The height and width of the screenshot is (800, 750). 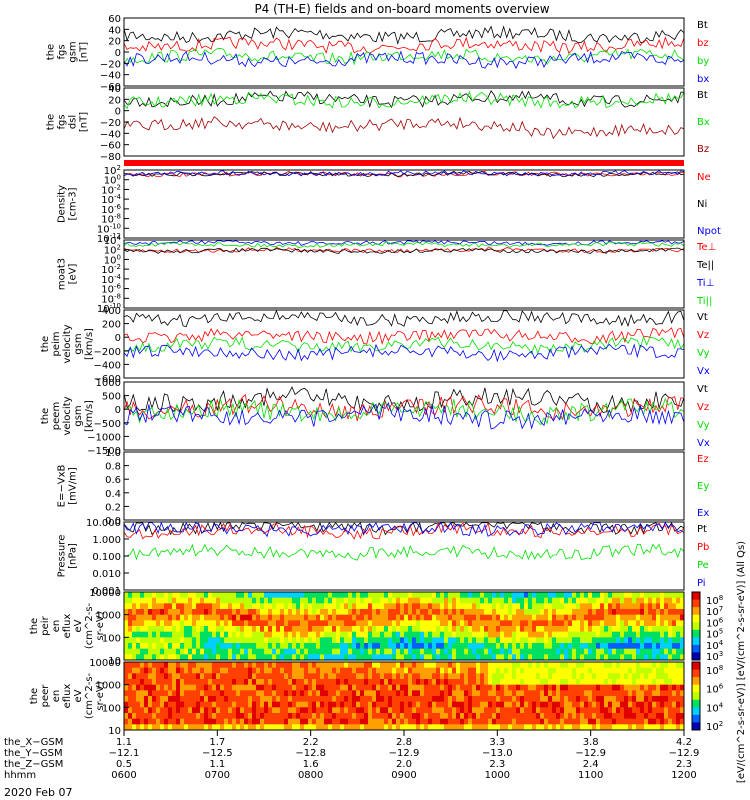 What do you see at coordinates (106, 557) in the screenshot?
I see `tick-label: 0.100` at bounding box center [106, 557].